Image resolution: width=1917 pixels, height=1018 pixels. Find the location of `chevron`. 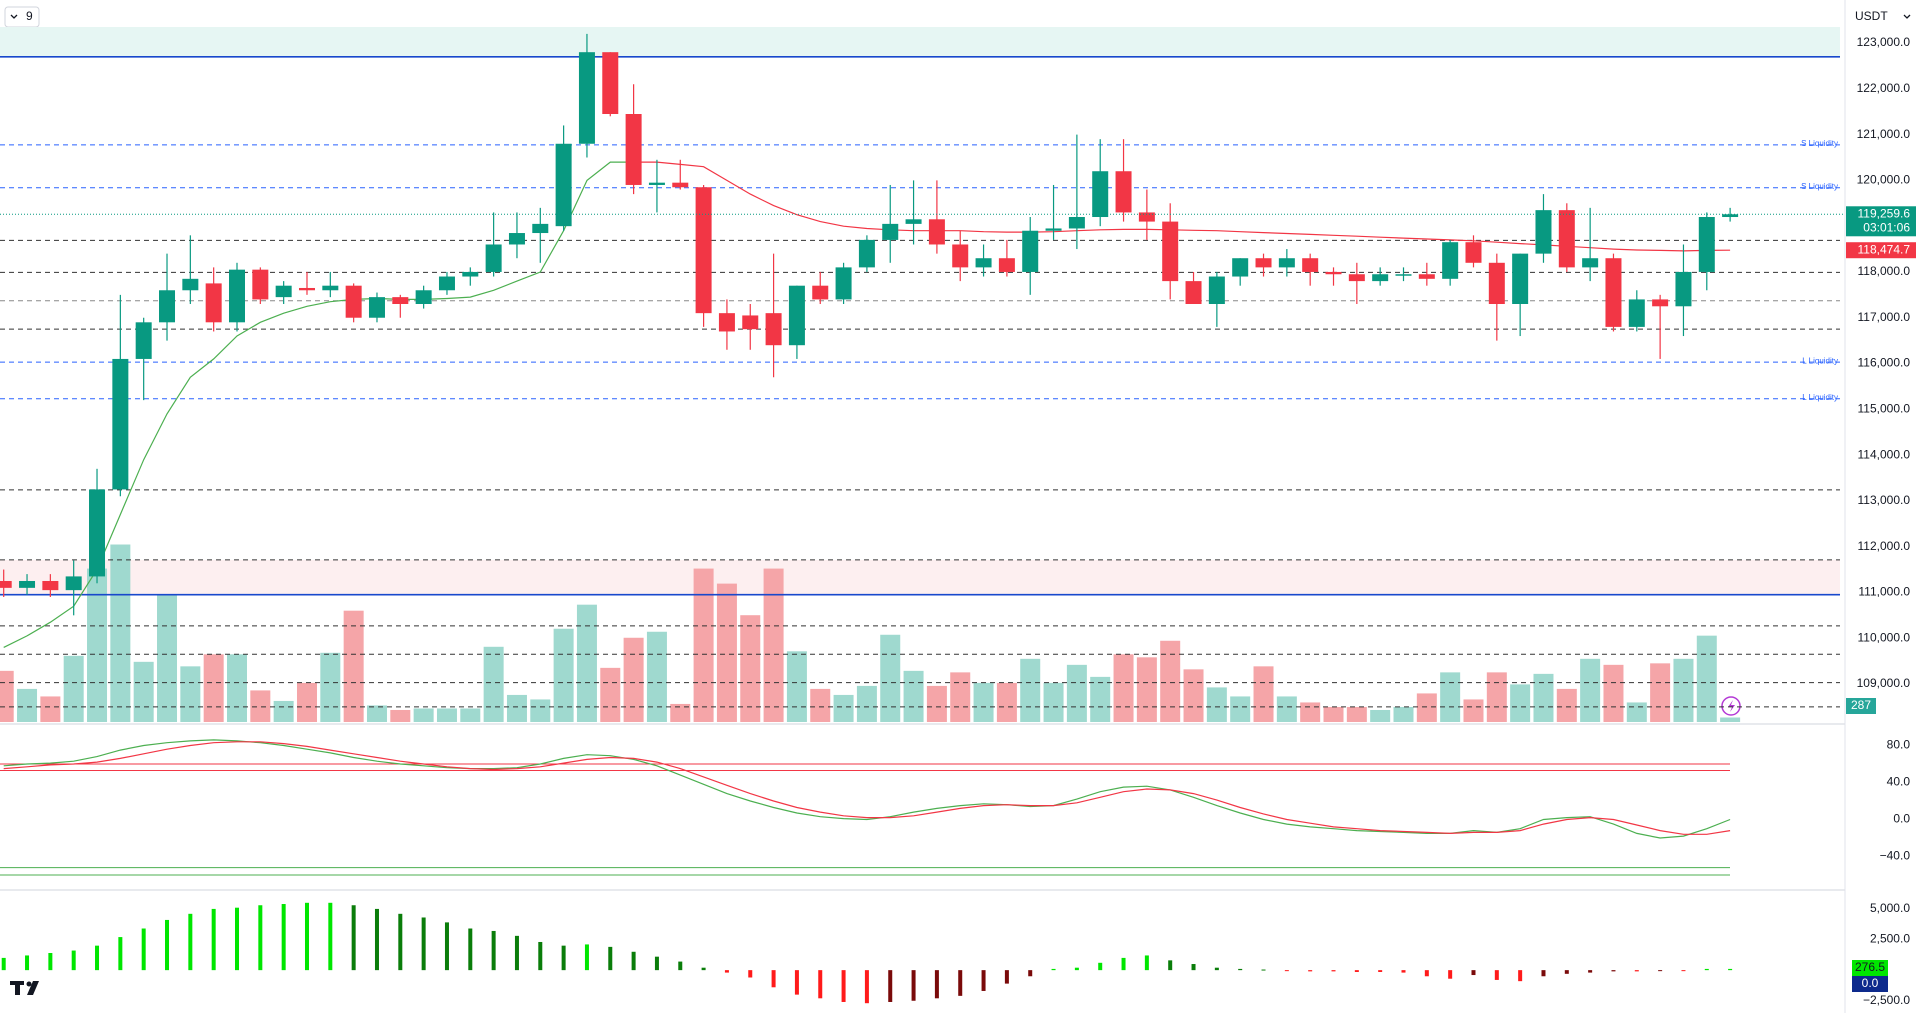

chevron is located at coordinates (1907, 16).